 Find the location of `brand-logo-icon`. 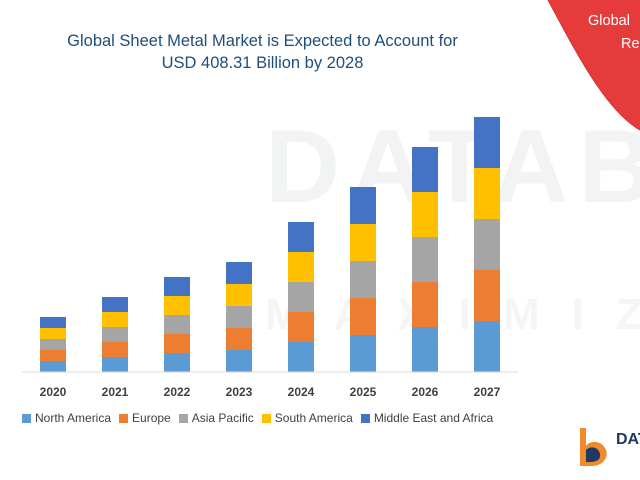

brand-logo-icon is located at coordinates (593, 447).